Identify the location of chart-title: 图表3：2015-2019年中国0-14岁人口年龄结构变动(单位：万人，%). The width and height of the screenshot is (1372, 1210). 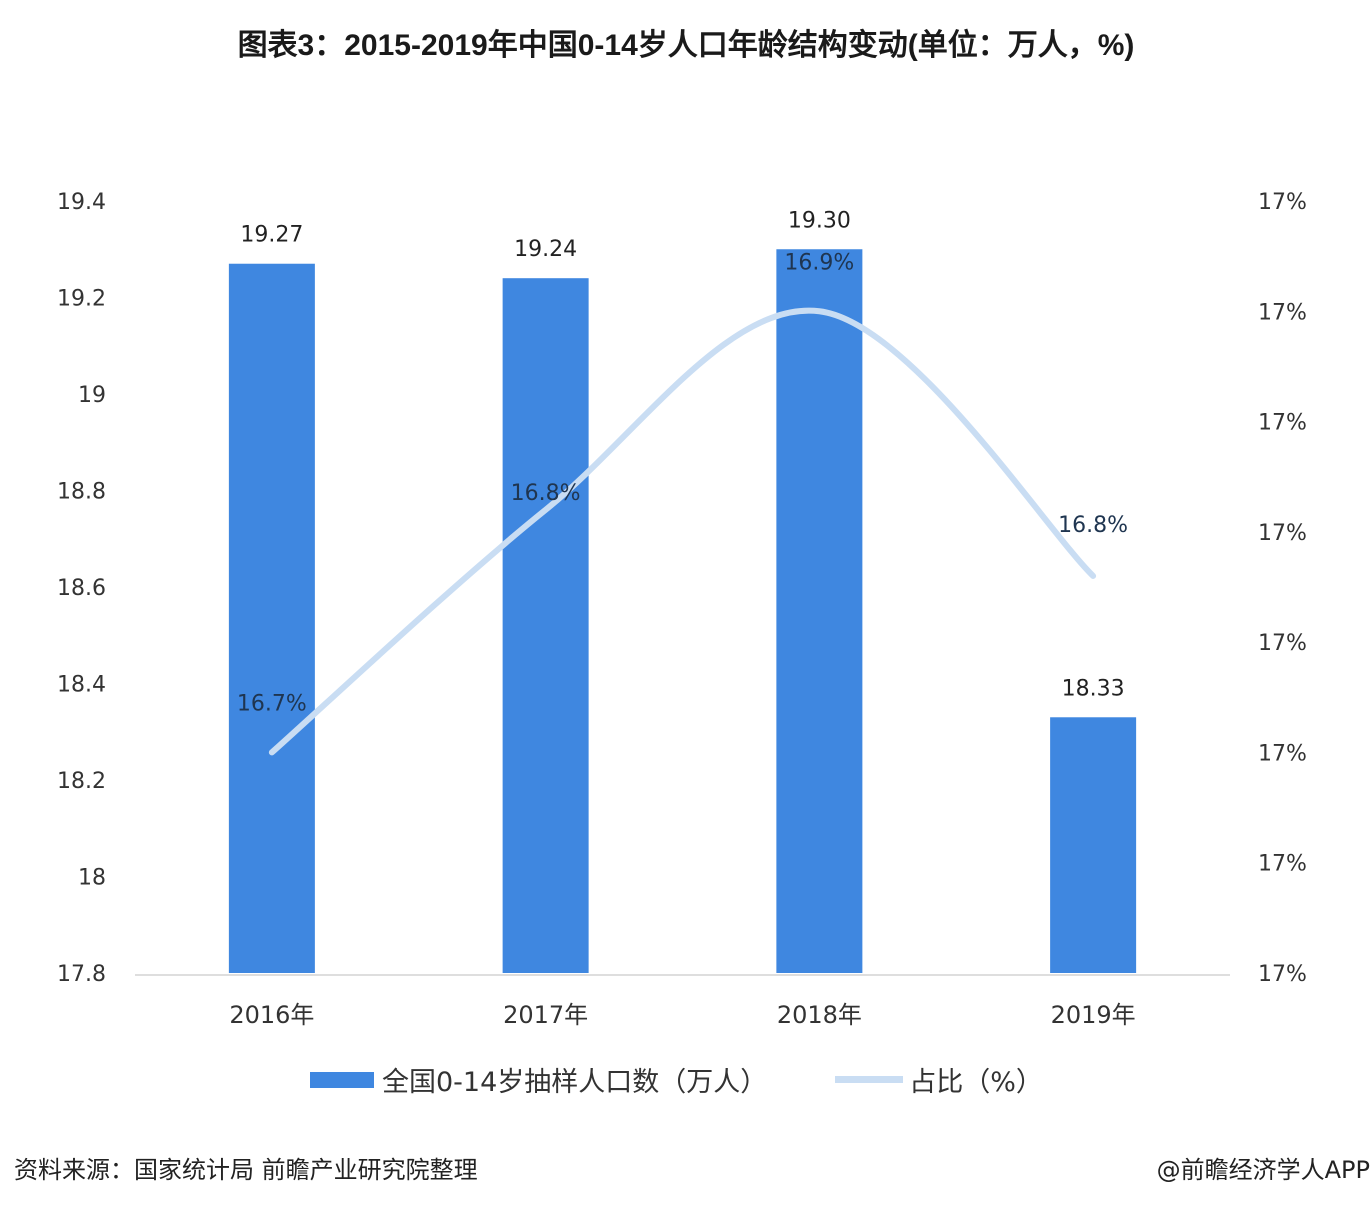
(686, 45).